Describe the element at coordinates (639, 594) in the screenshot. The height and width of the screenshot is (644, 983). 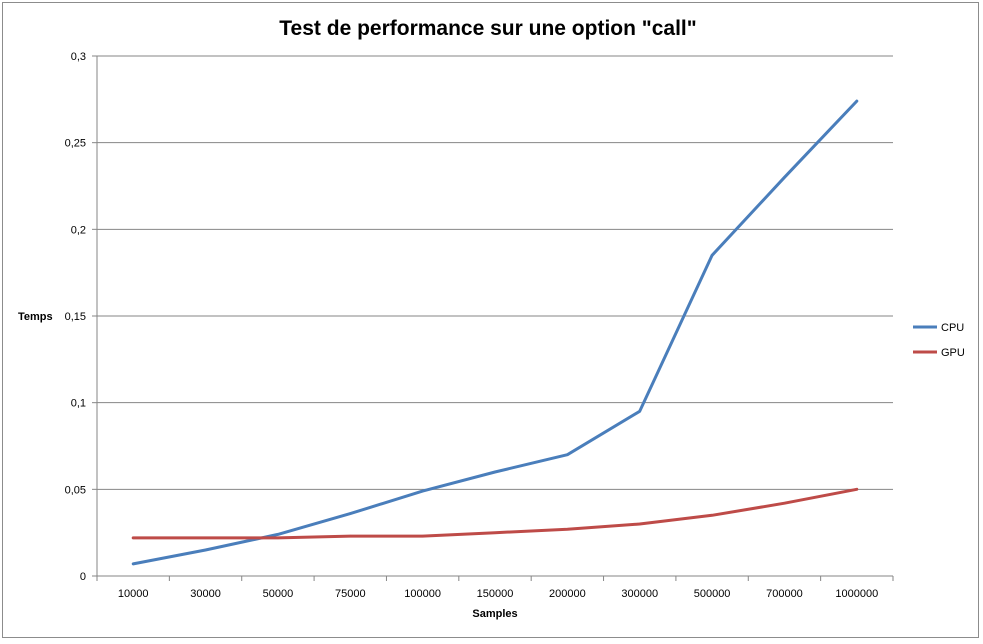
I see `x-tick-label: 300000` at that location.